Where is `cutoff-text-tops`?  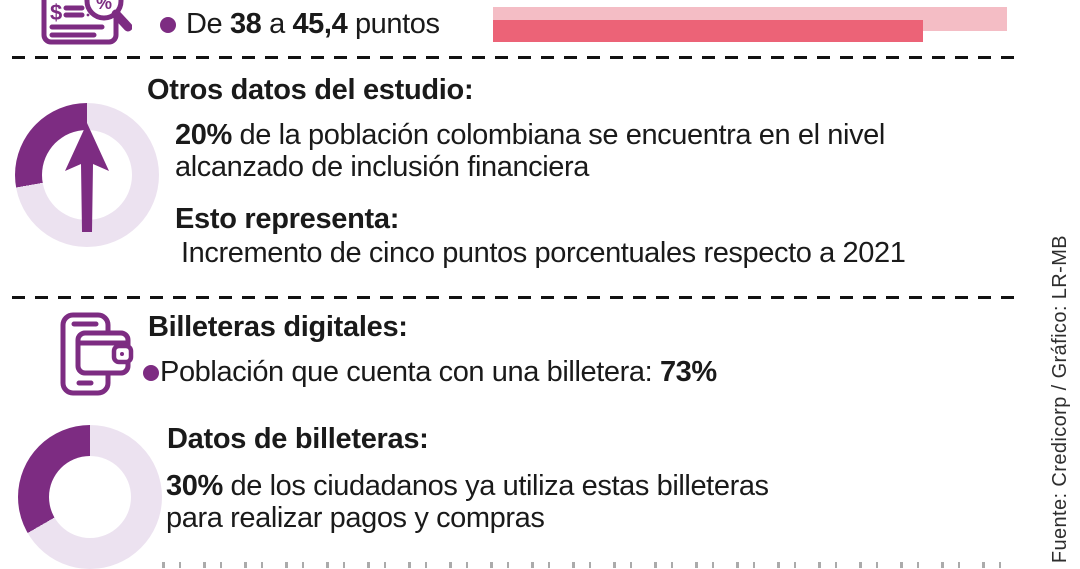
cutoff-text-tops is located at coordinates (588, 565).